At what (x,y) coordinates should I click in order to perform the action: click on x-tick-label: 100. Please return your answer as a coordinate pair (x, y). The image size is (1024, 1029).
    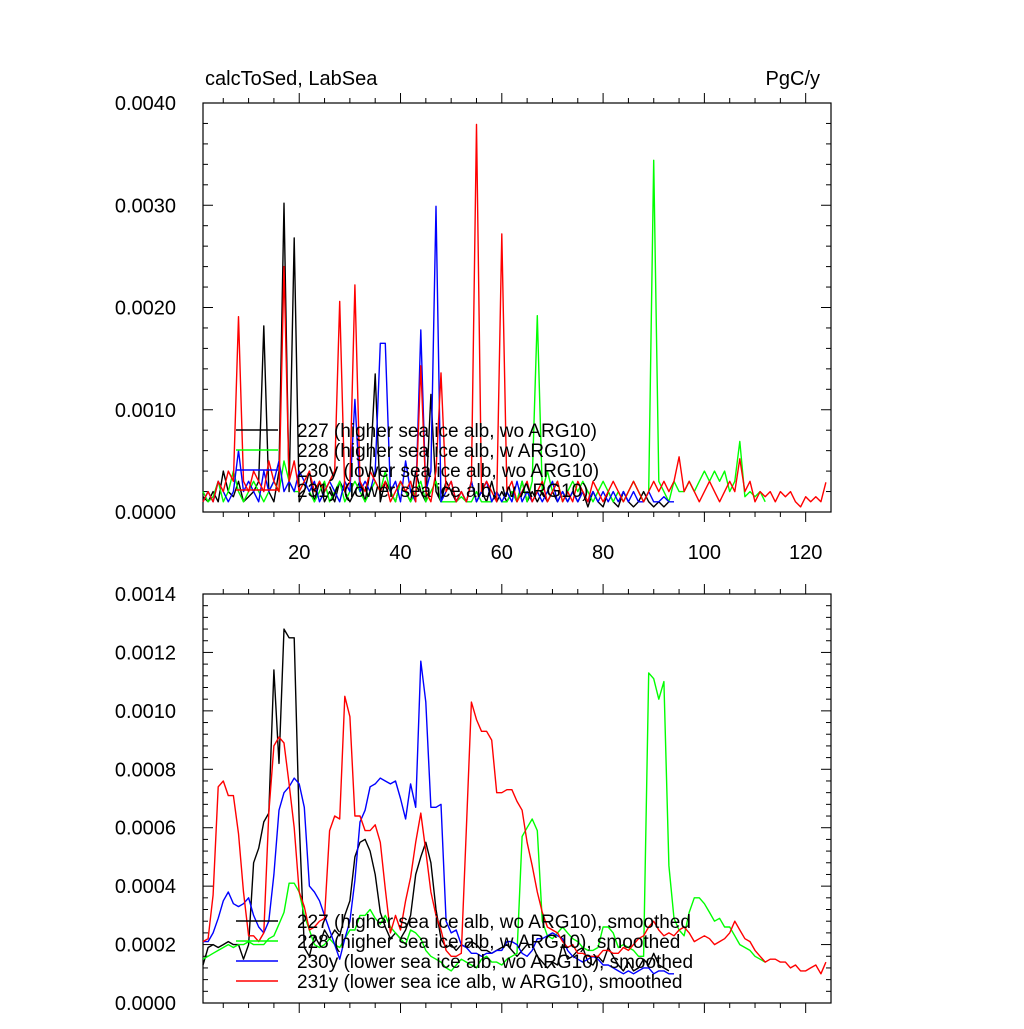
    Looking at the image, I should click on (704, 553).